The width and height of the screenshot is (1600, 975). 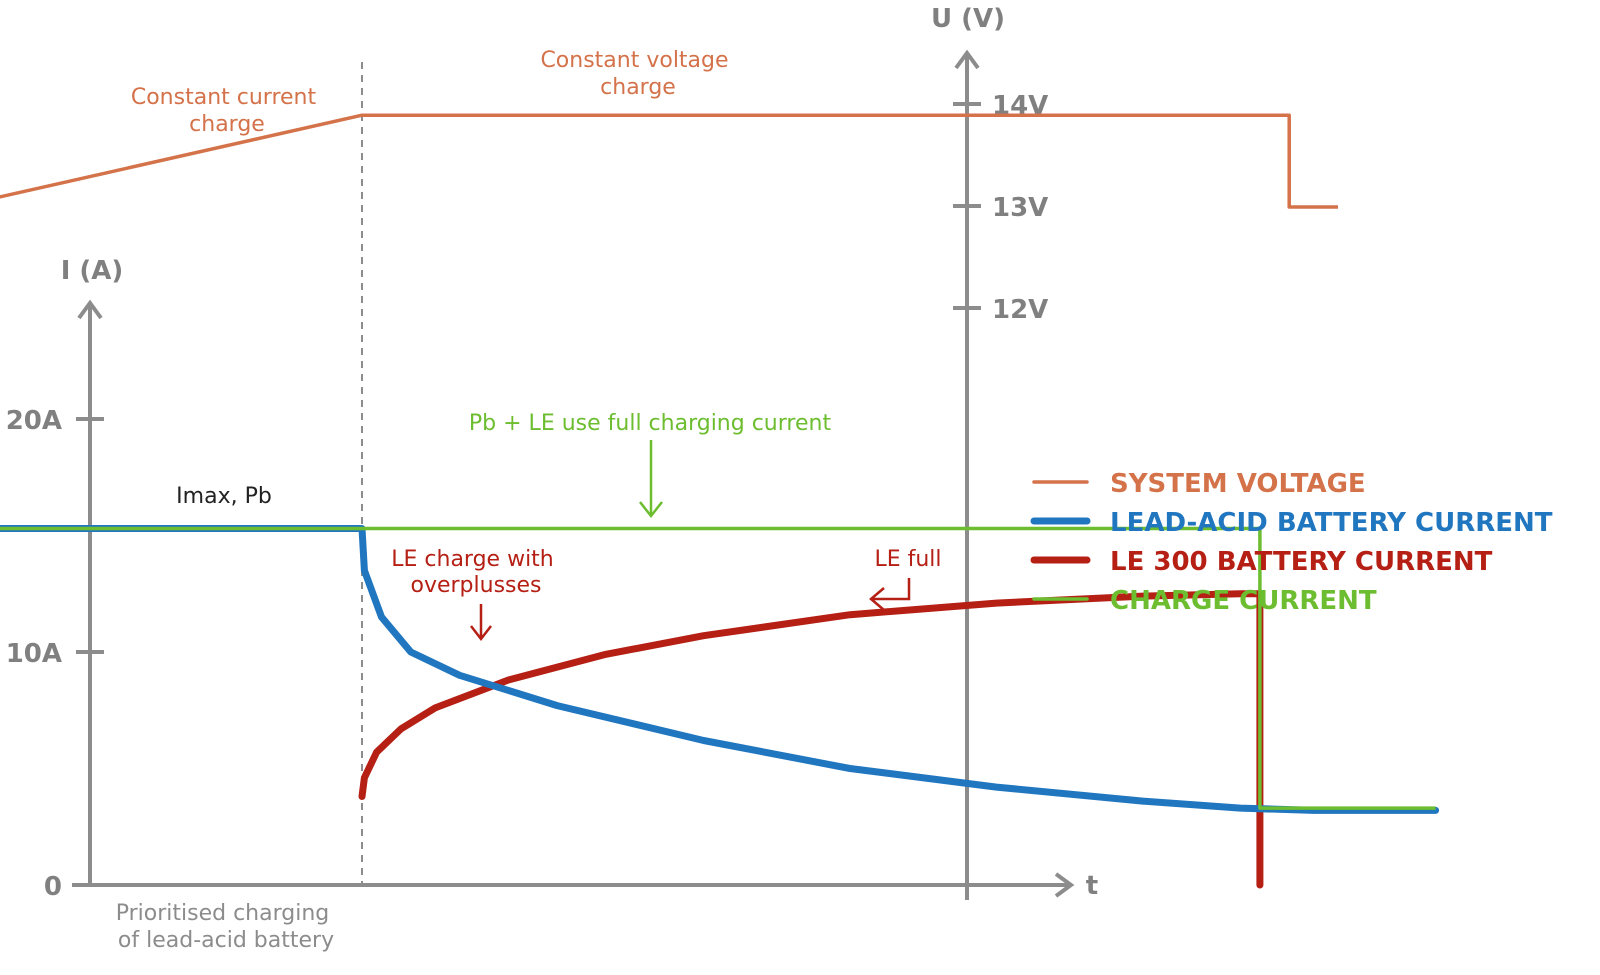 What do you see at coordinates (1020, 310) in the screenshot?
I see `voltage-tick-label: 12V` at bounding box center [1020, 310].